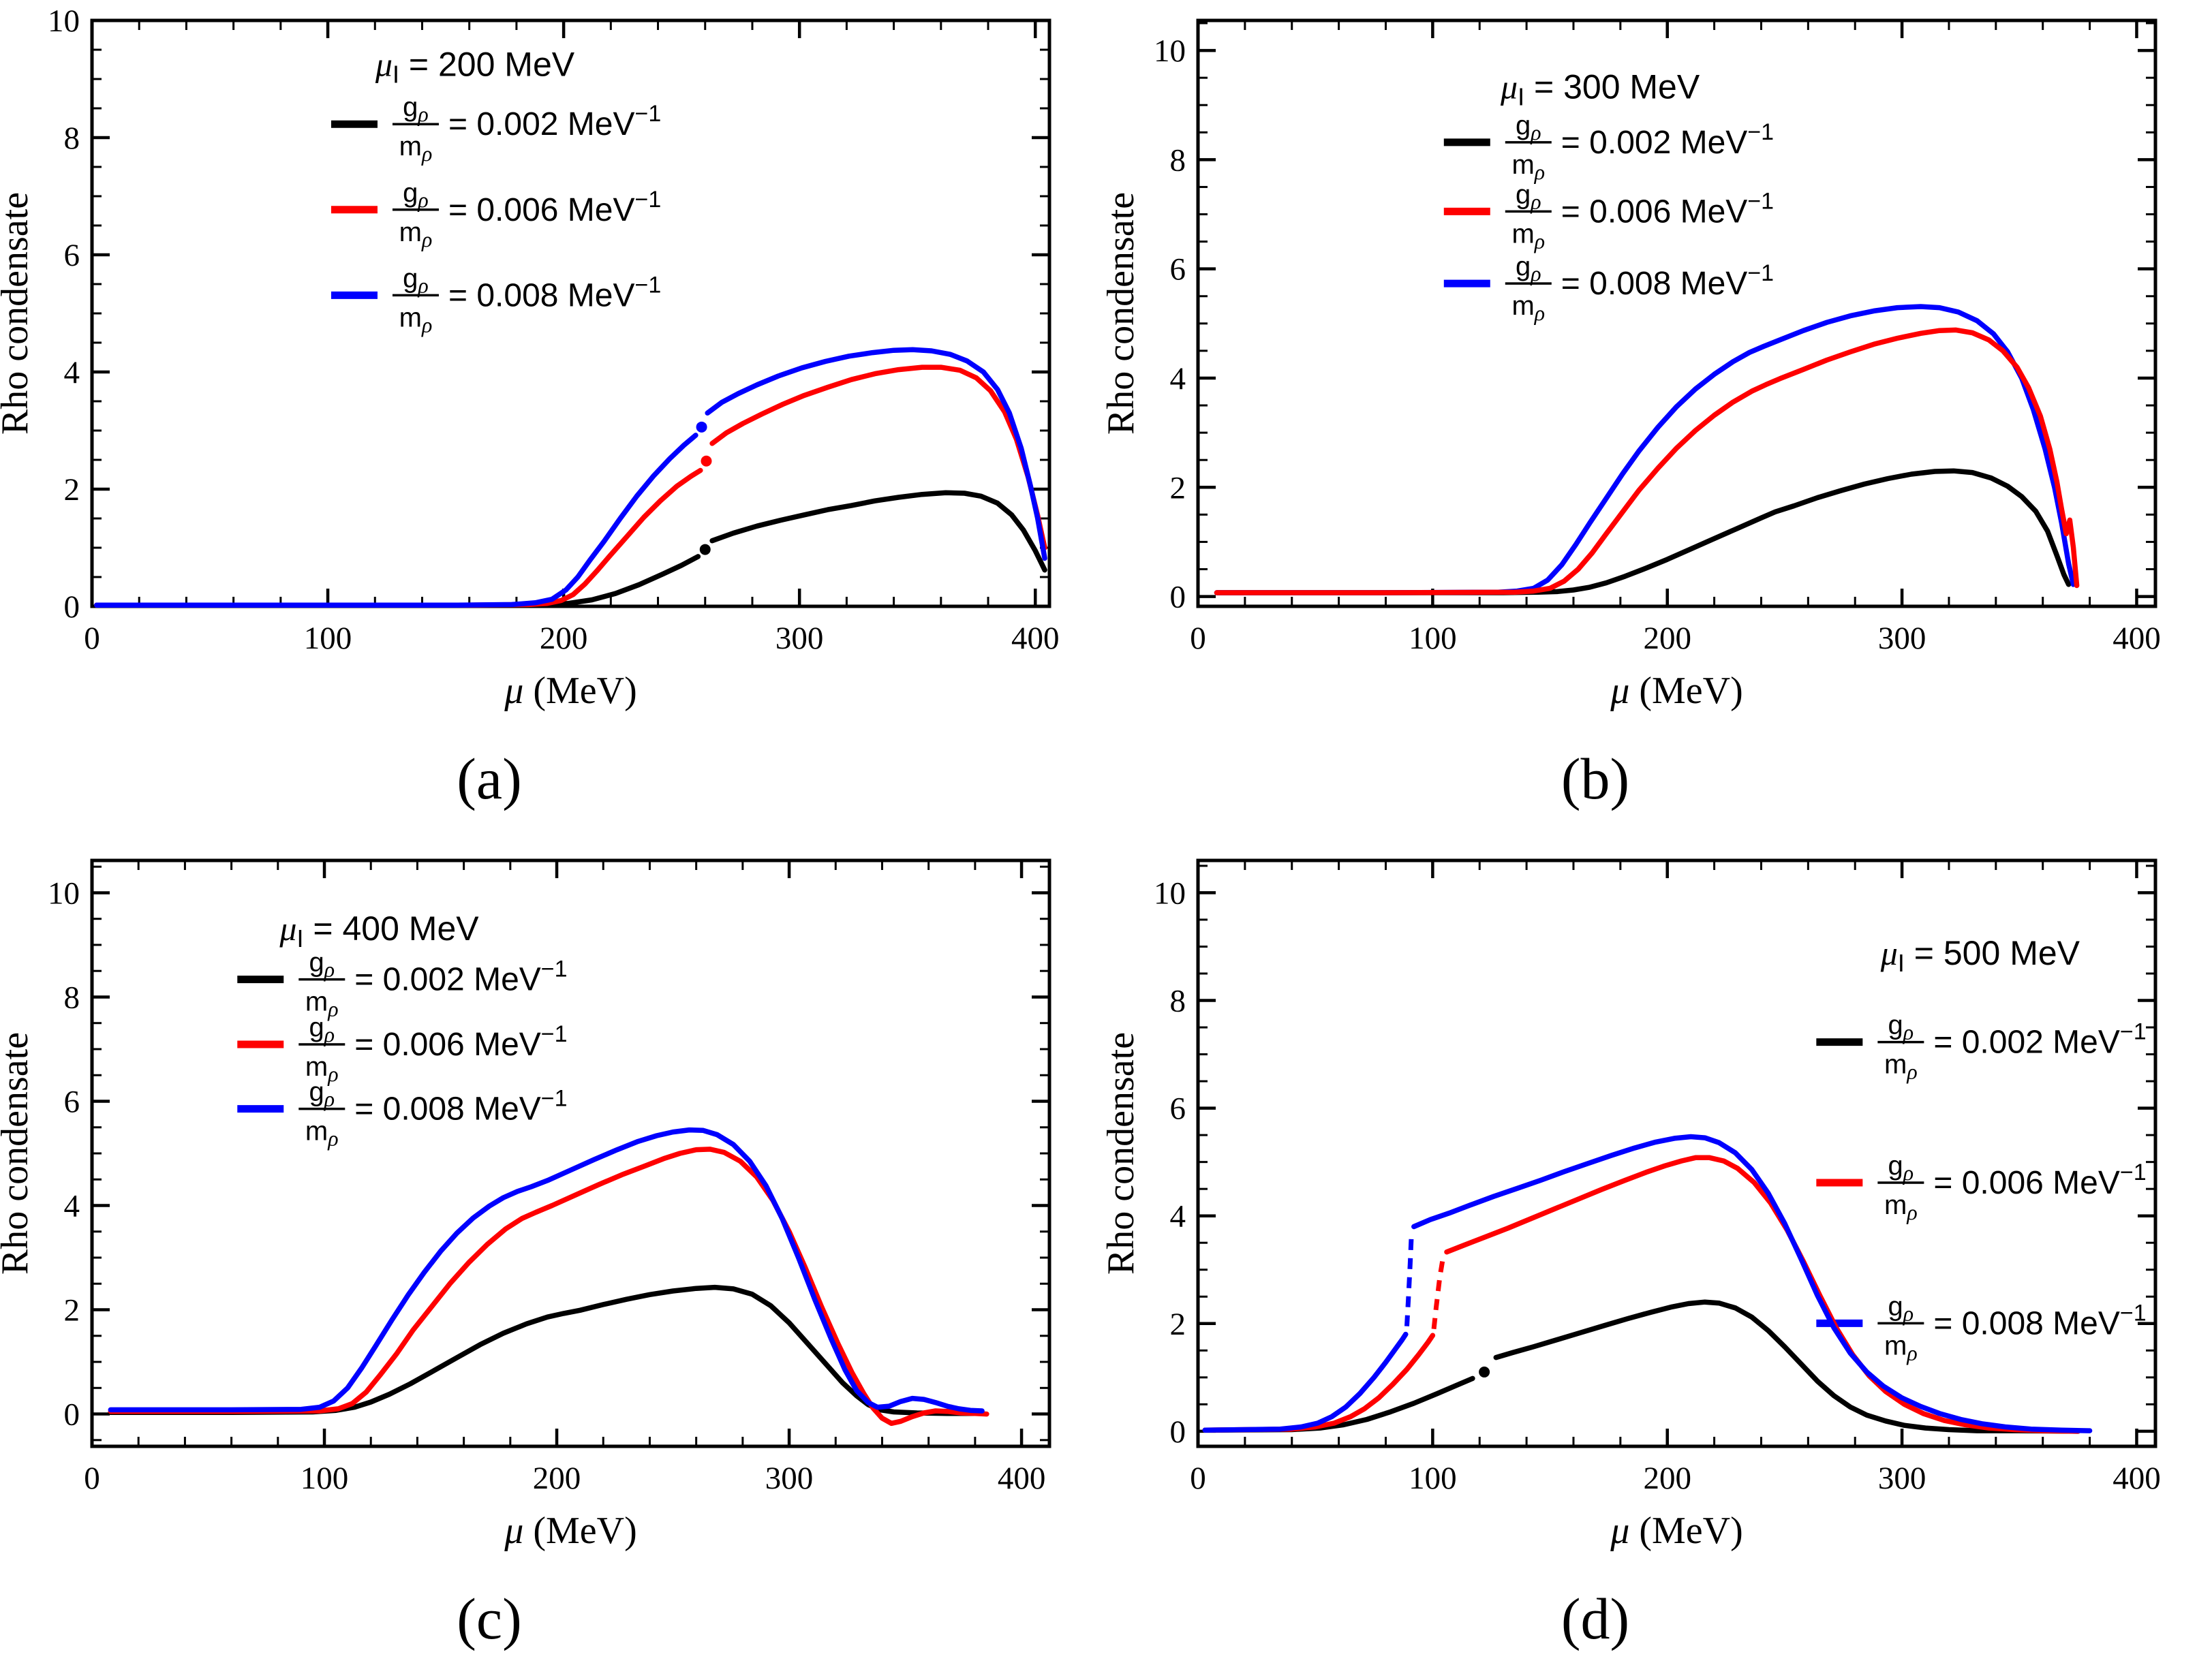  What do you see at coordinates (1981, 1047) in the screenshot?
I see `legend-entry-d-0.002: gρ mρ = 0.002 MeV−1` at bounding box center [1981, 1047].